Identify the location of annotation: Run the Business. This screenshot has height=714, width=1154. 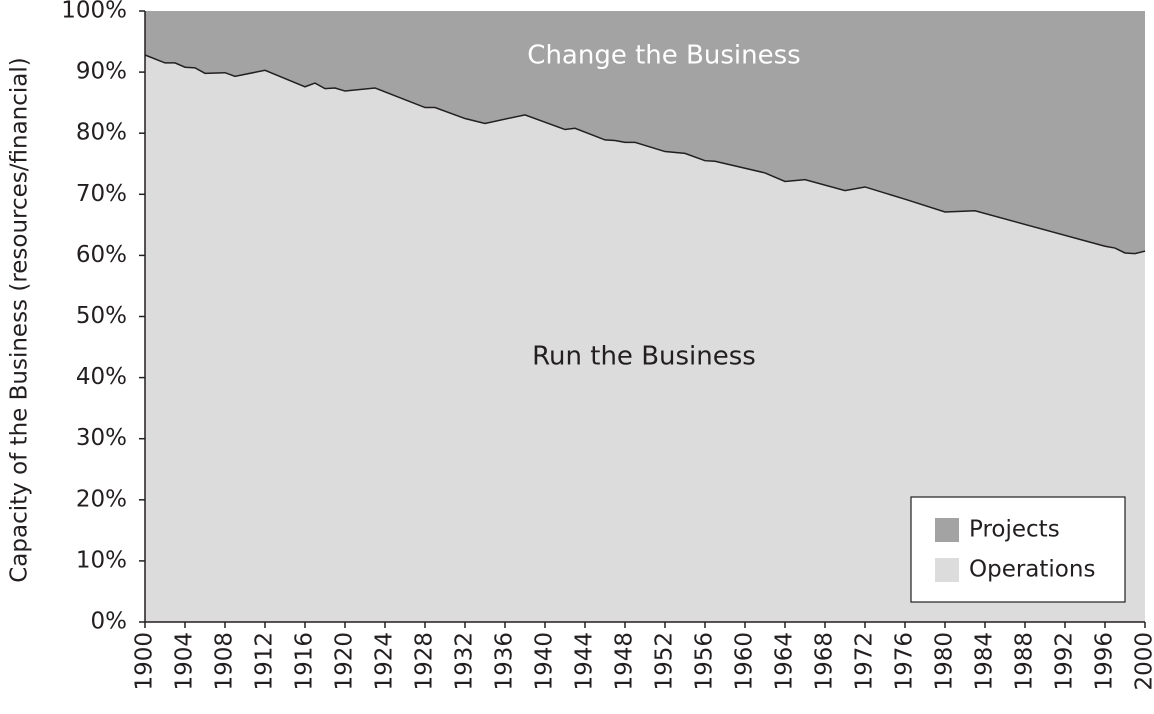
(644, 357).